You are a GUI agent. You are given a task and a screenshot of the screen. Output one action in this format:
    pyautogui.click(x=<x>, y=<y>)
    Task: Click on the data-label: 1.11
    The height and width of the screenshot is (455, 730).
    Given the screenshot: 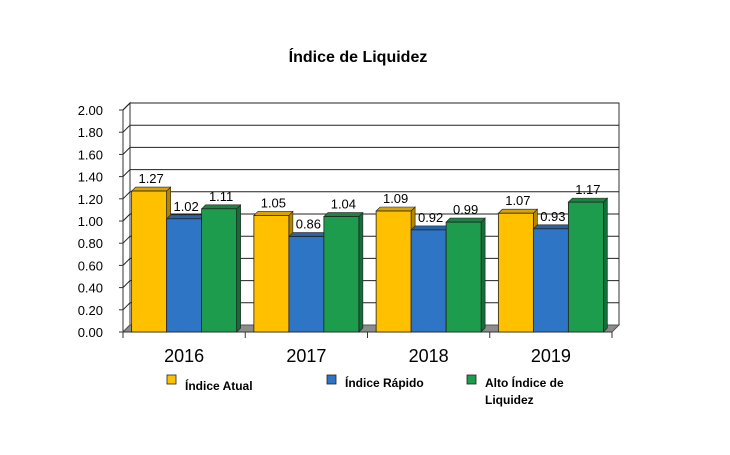 What is the action you would take?
    pyautogui.click(x=221, y=196)
    